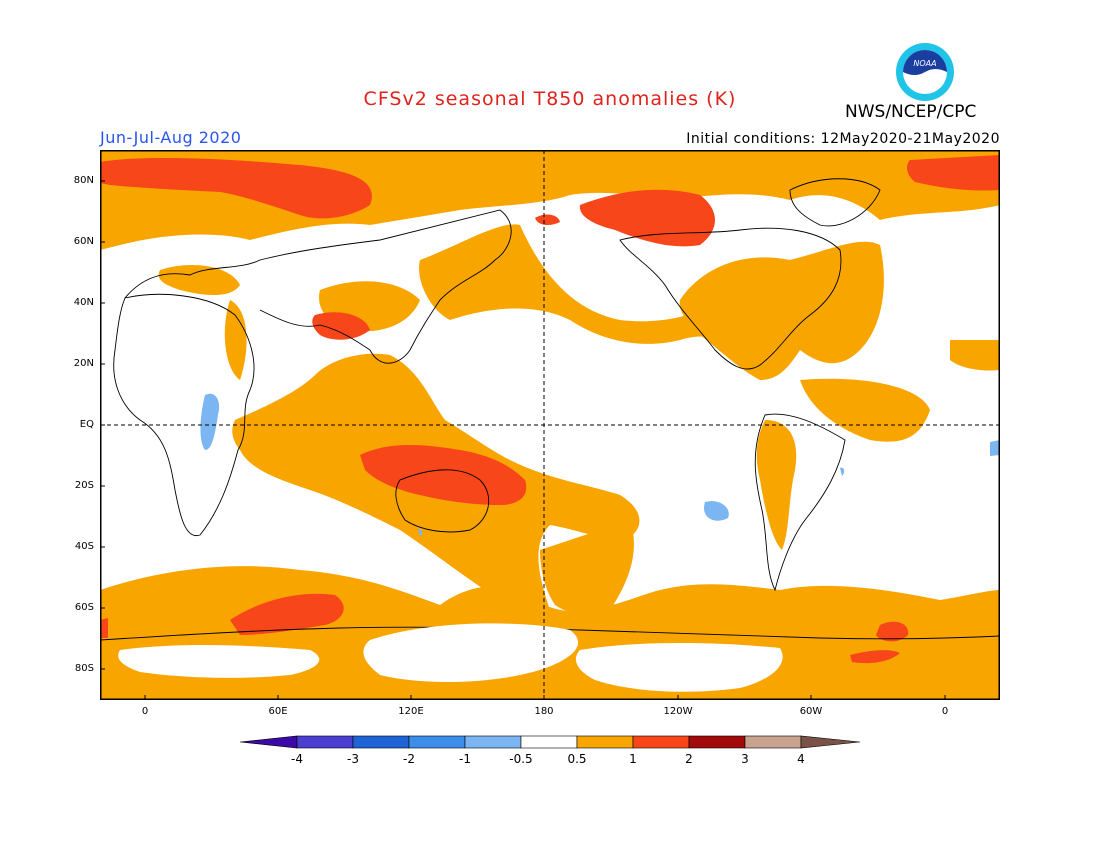 The height and width of the screenshot is (850, 1100). What do you see at coordinates (269, 742) in the screenshot?
I see `colorbar-arrow-low` at bounding box center [269, 742].